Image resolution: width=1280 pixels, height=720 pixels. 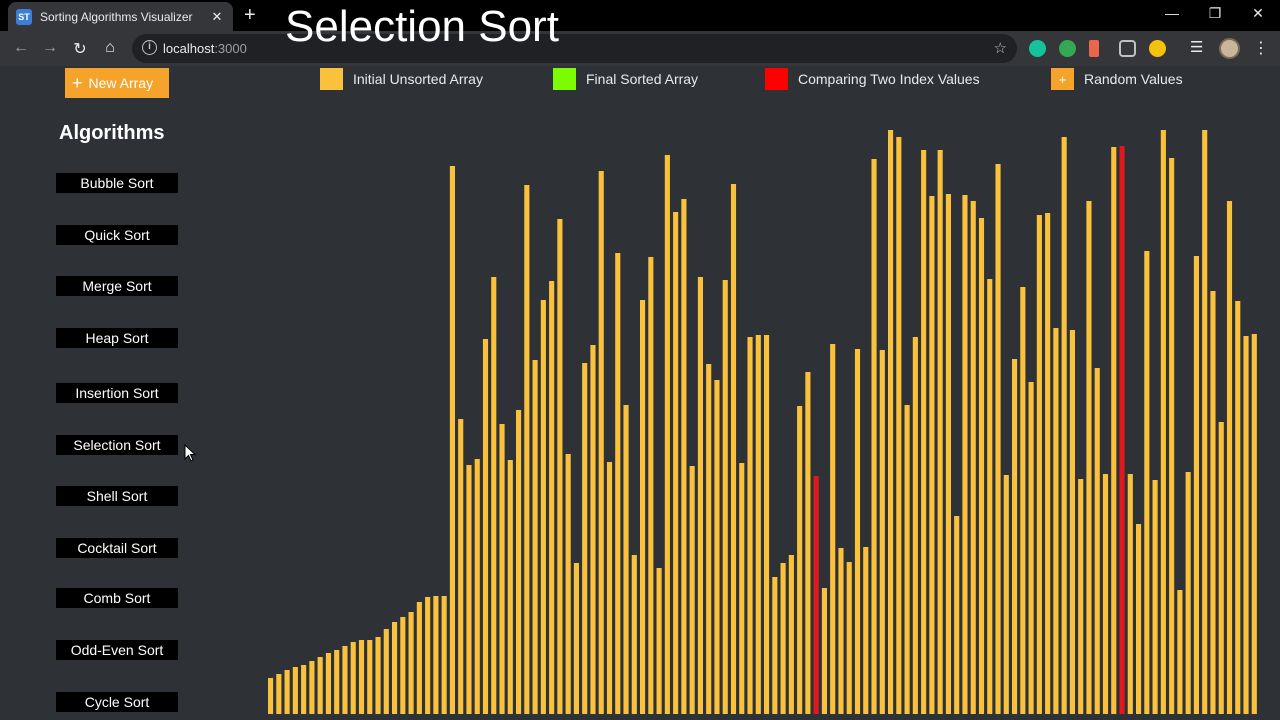 I want to click on legend-random-values: + Random Values, so click(x=1117, y=79).